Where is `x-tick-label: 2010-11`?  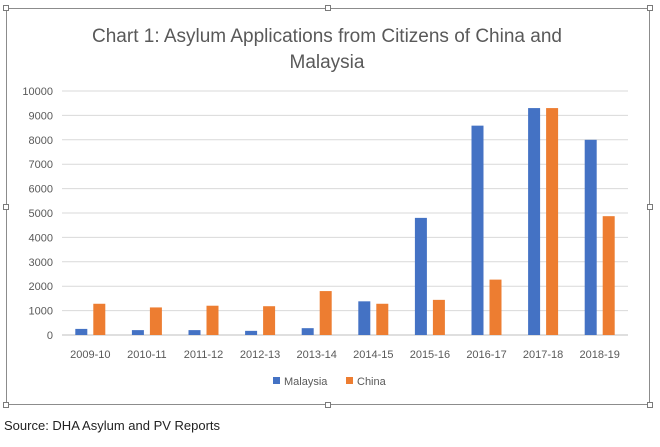 x-tick-label: 2010-11 is located at coordinates (147, 355).